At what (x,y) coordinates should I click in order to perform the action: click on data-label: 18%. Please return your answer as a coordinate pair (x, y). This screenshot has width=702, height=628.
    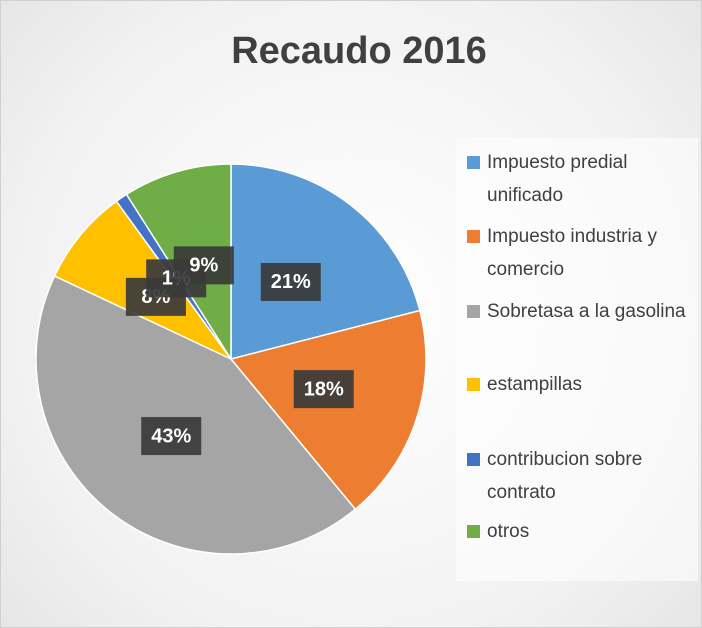
    Looking at the image, I should click on (323, 389).